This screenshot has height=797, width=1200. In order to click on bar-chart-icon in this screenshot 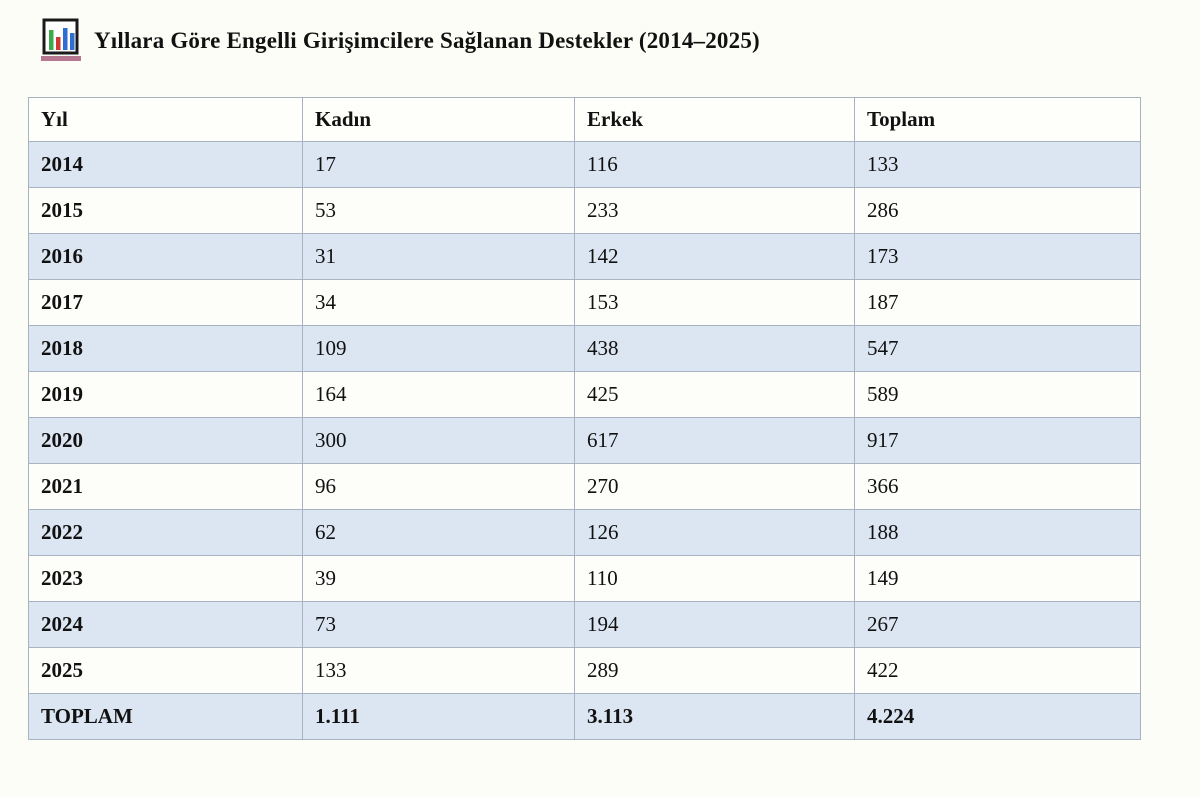, I will do `click(61, 39)`.